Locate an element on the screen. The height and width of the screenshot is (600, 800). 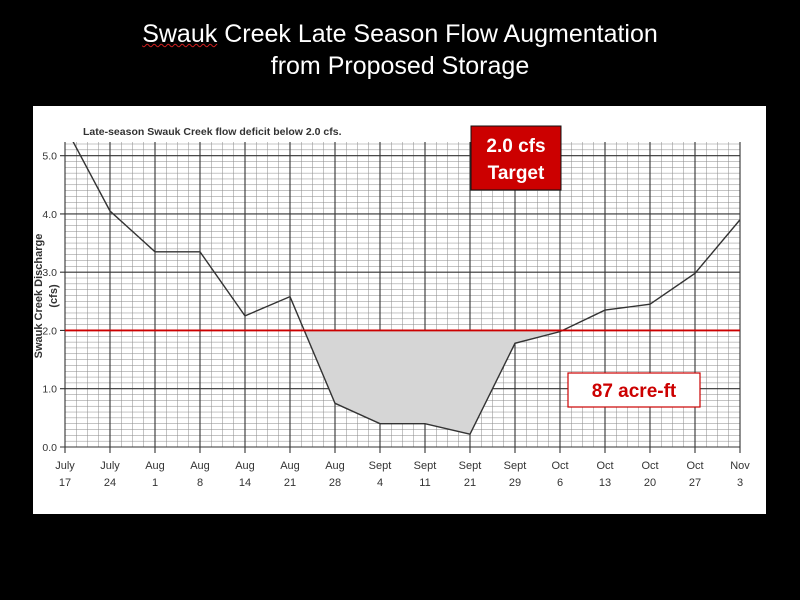
x-tick-day: 14 is located at coordinates (245, 483).